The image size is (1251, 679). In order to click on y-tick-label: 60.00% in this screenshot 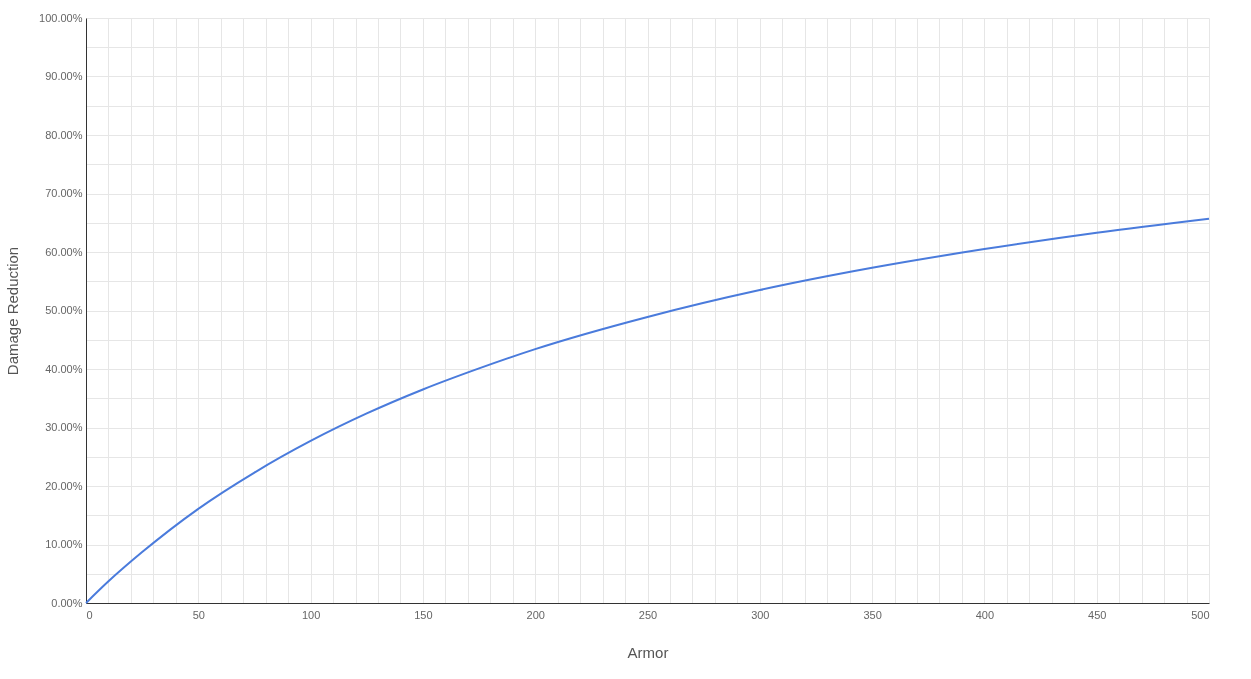, I will do `click(64, 251)`.